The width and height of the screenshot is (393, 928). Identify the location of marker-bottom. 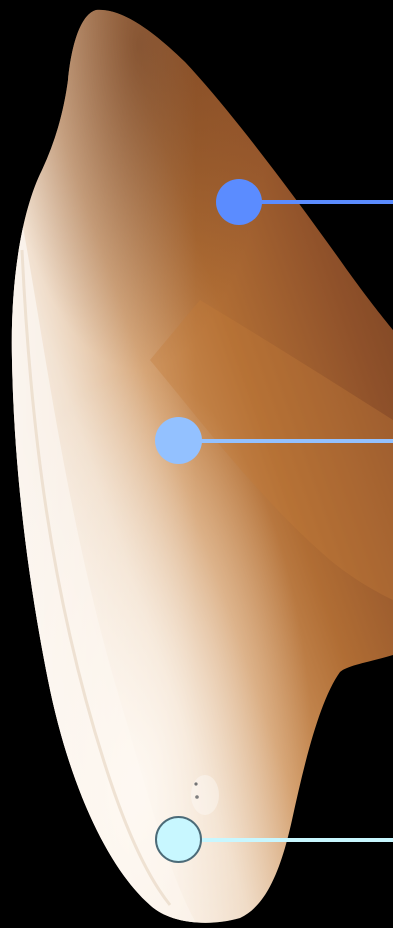
(178, 839).